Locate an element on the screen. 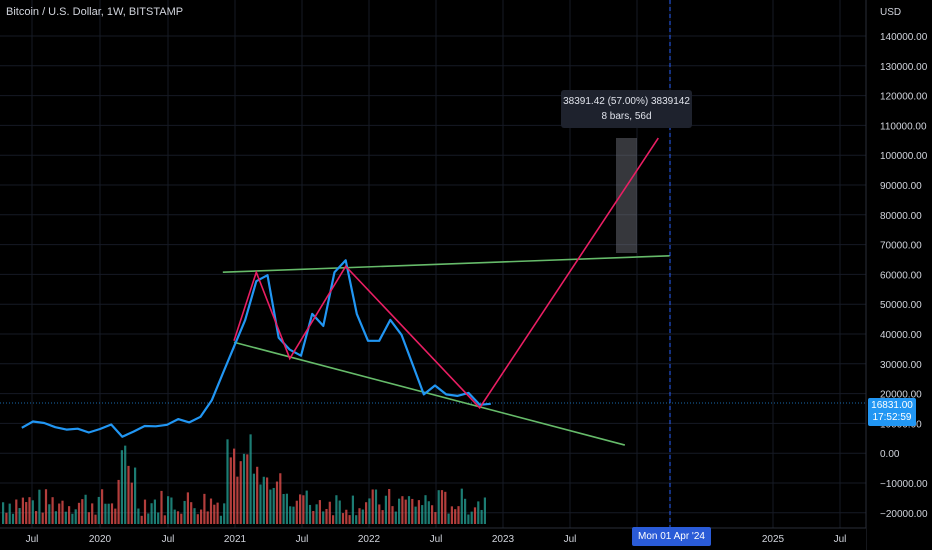  symbol-title: Bitcoin / U.S. Dollar, 1W, BITSTAMP is located at coordinates (95, 12).